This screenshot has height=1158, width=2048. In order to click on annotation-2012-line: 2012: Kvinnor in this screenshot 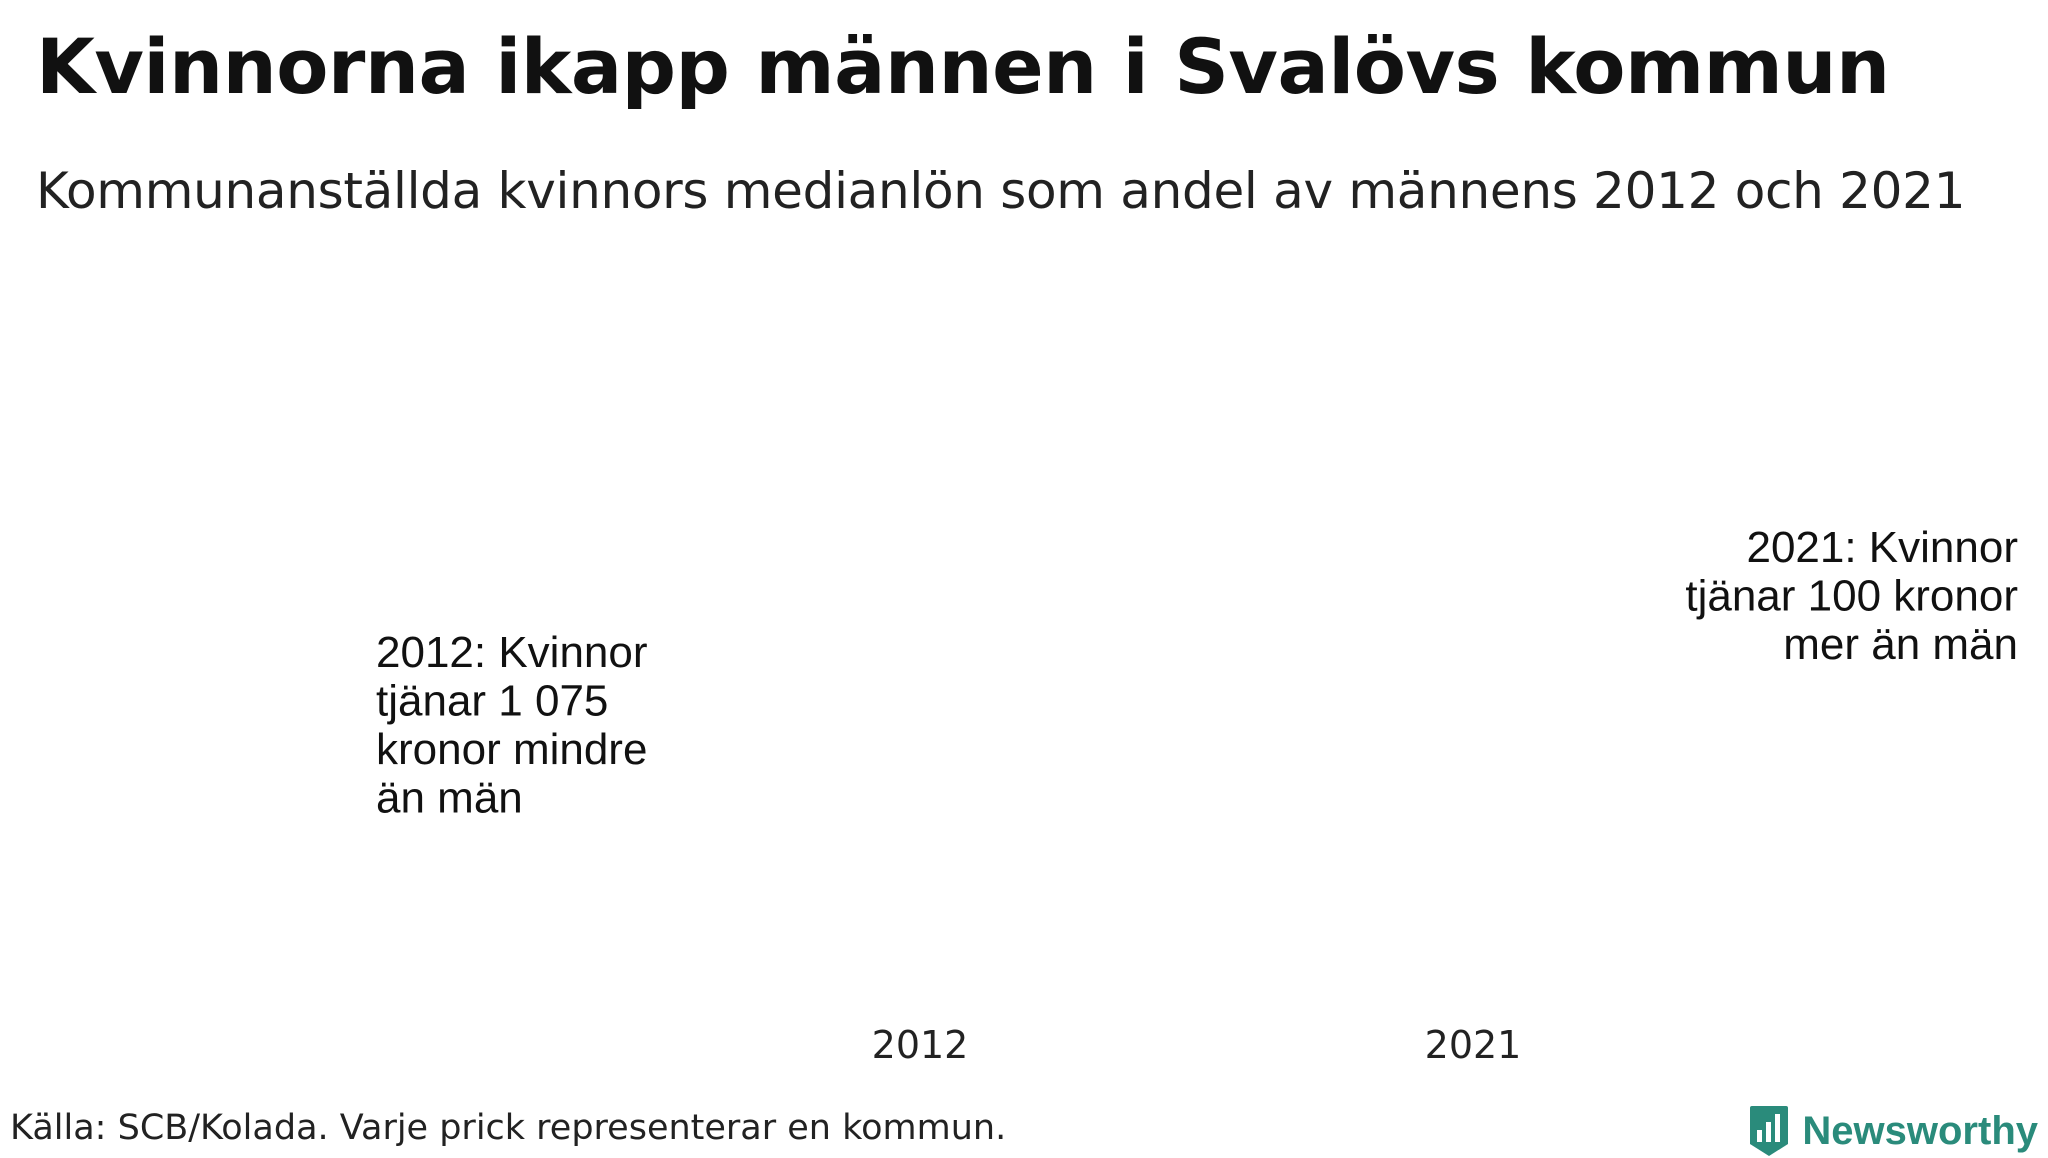, I will do `click(512, 652)`.